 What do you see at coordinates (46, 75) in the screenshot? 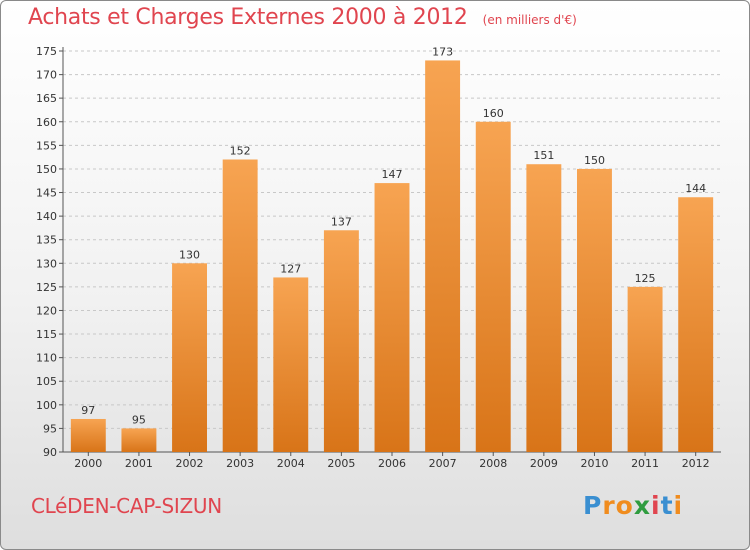
I see `y-tick-label: 170` at bounding box center [46, 75].